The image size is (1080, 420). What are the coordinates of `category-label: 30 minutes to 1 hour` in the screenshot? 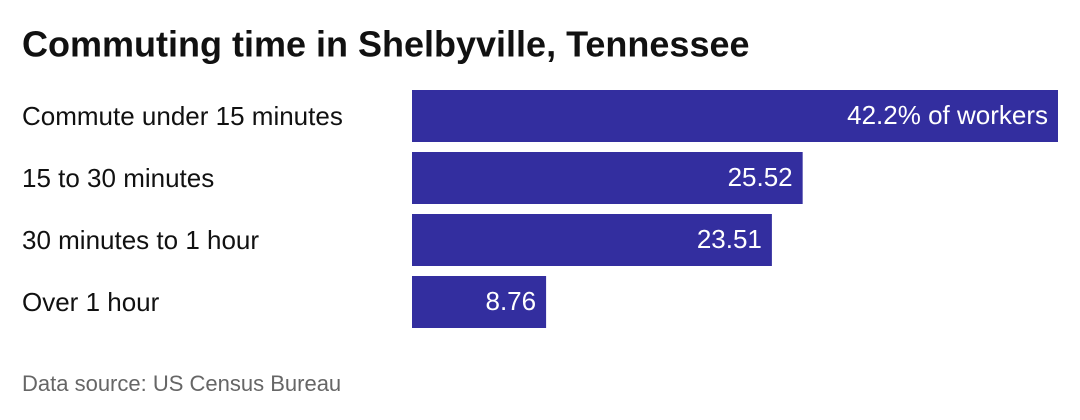 It's located at (140, 240).